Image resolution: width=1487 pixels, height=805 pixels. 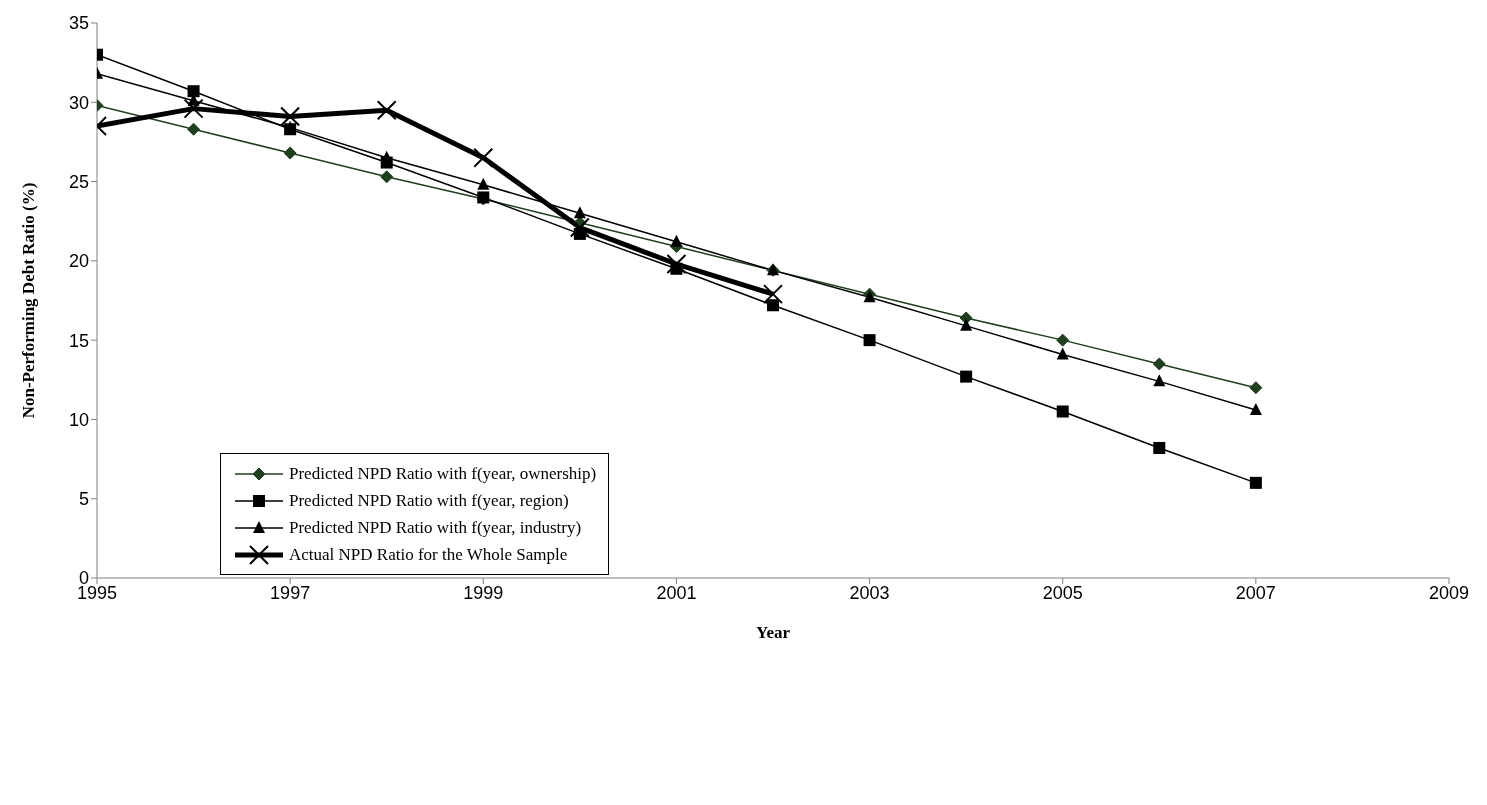 I want to click on legend-label: Predicted NPD Ratio with f(year, region), so click(x=429, y=500).